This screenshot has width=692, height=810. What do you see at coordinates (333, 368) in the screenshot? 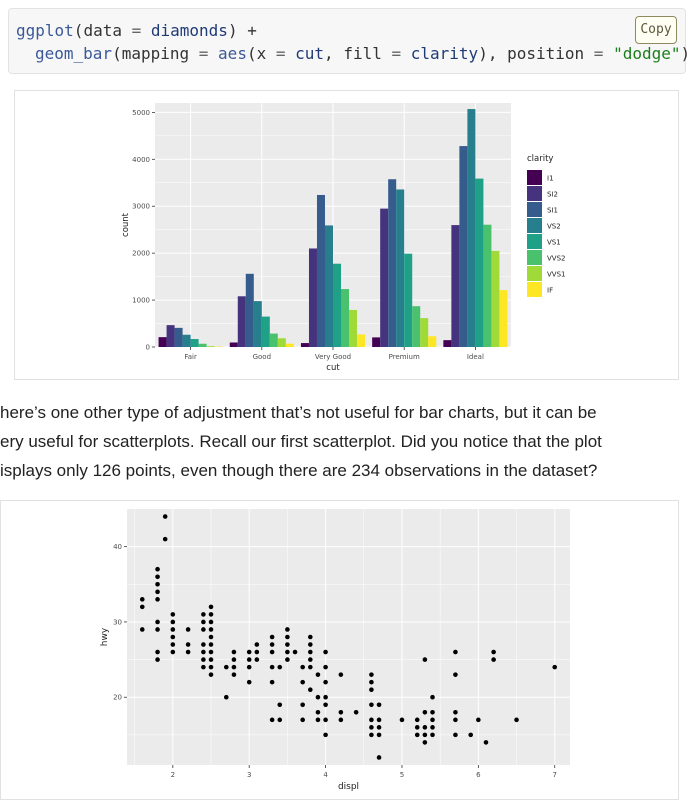
I see `x-axis-title: cut` at bounding box center [333, 368].